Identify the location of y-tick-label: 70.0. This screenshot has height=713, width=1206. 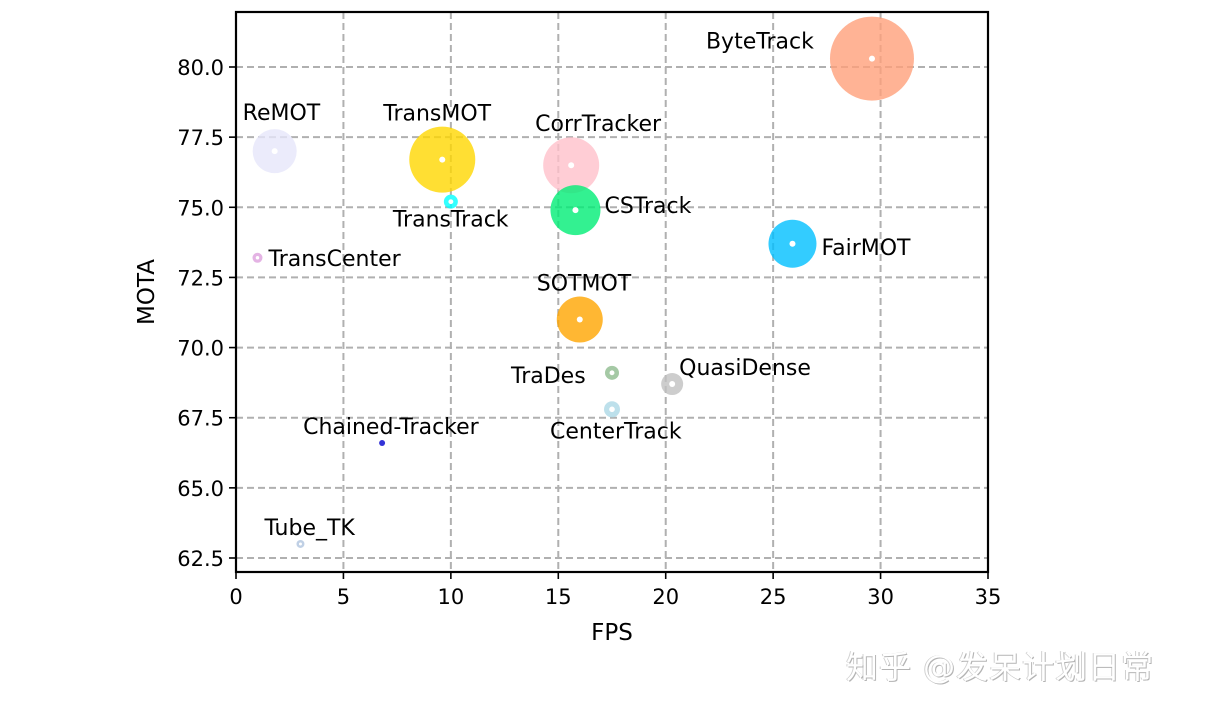
(200, 349).